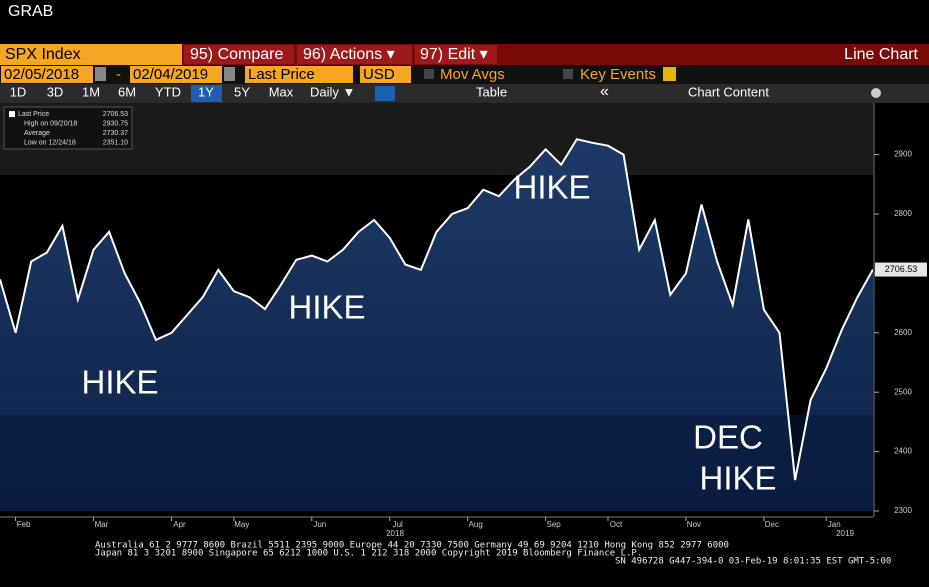  Describe the element at coordinates (179, 524) in the screenshot. I see `x-tick-label: Apr` at that location.